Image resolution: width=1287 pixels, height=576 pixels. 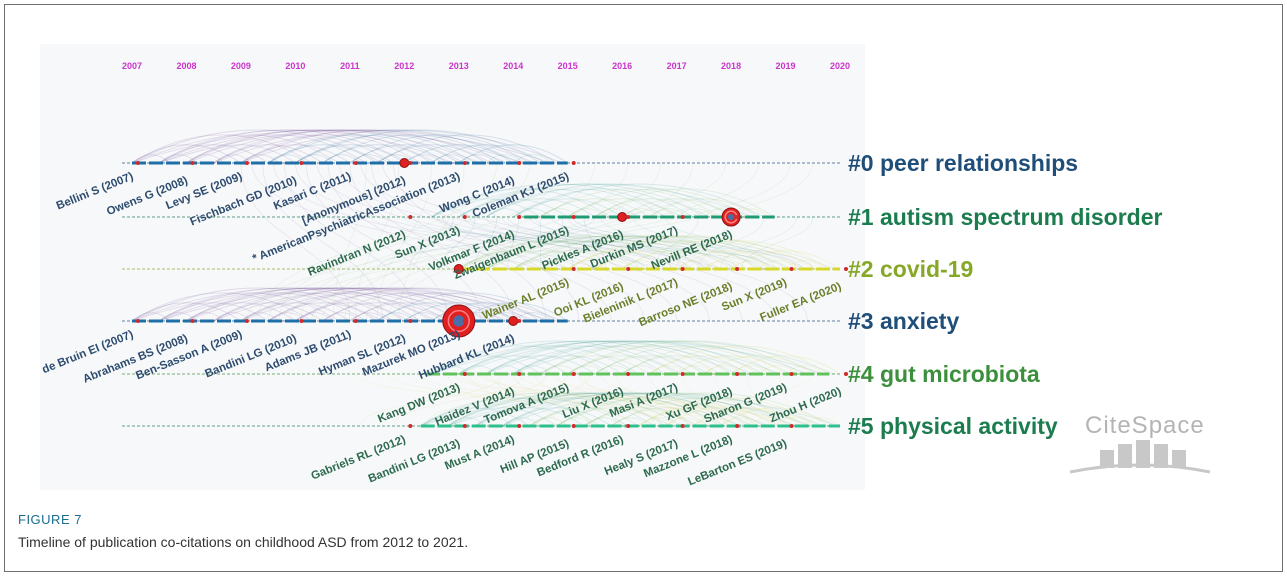 I want to click on cluster-label: #2 covid-19, so click(x=910, y=269).